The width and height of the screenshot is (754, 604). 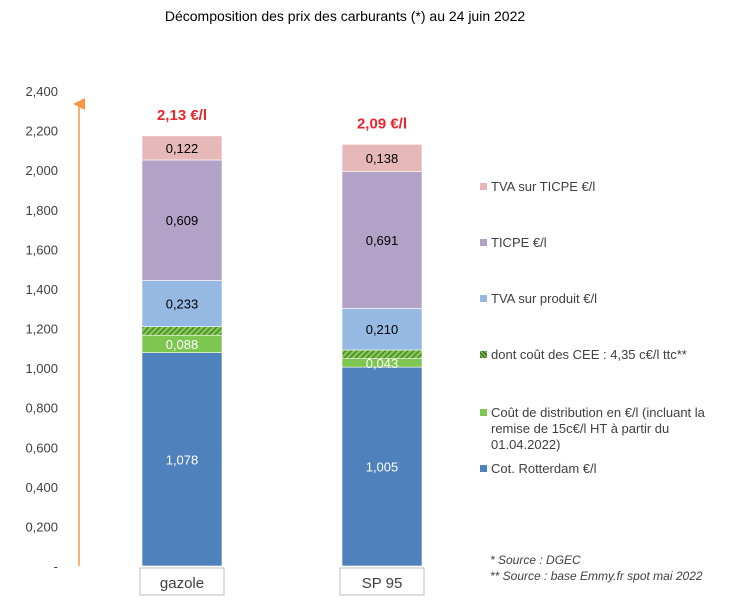 I want to click on source-note-emmy: ** Source : base Emmy.fr spot mai 2022, so click(x=596, y=576).